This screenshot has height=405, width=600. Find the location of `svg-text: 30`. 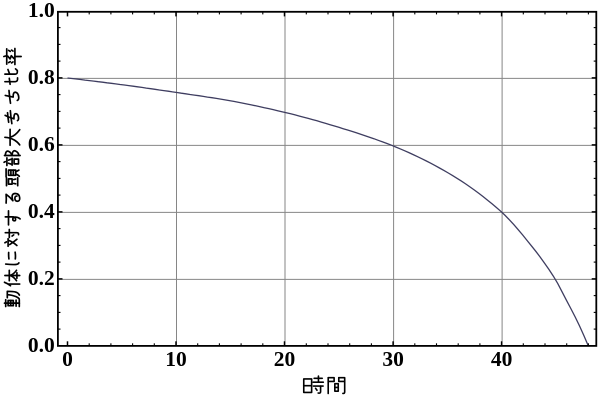

svg-text: 30 is located at coordinates (393, 359).